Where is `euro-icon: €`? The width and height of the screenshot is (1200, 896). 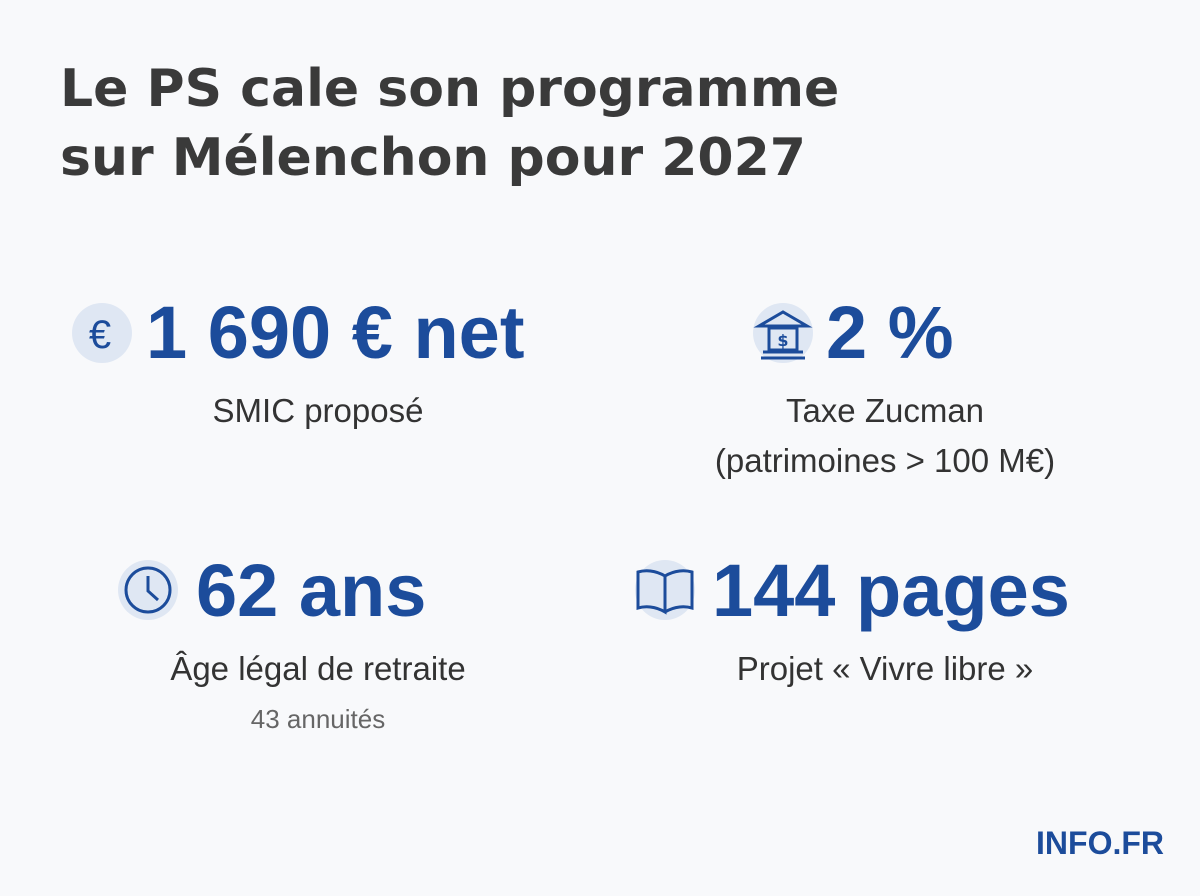
euro-icon: € is located at coordinates (102, 333).